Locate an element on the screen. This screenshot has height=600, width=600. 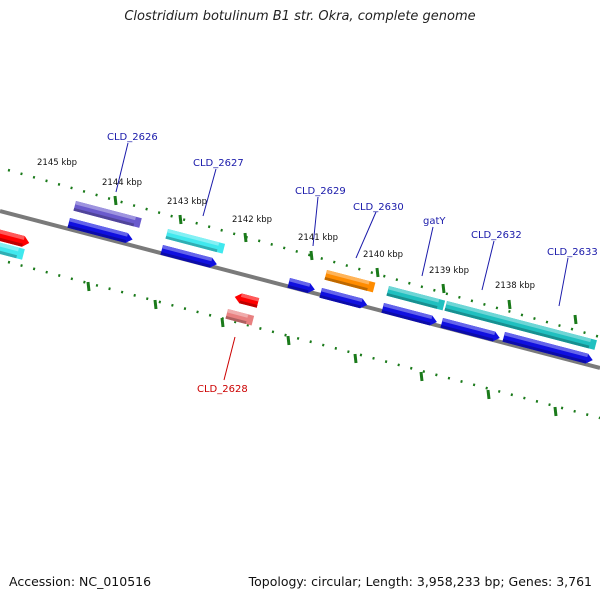
tick-label-2141: 2141 kbp is located at coordinates (318, 238).